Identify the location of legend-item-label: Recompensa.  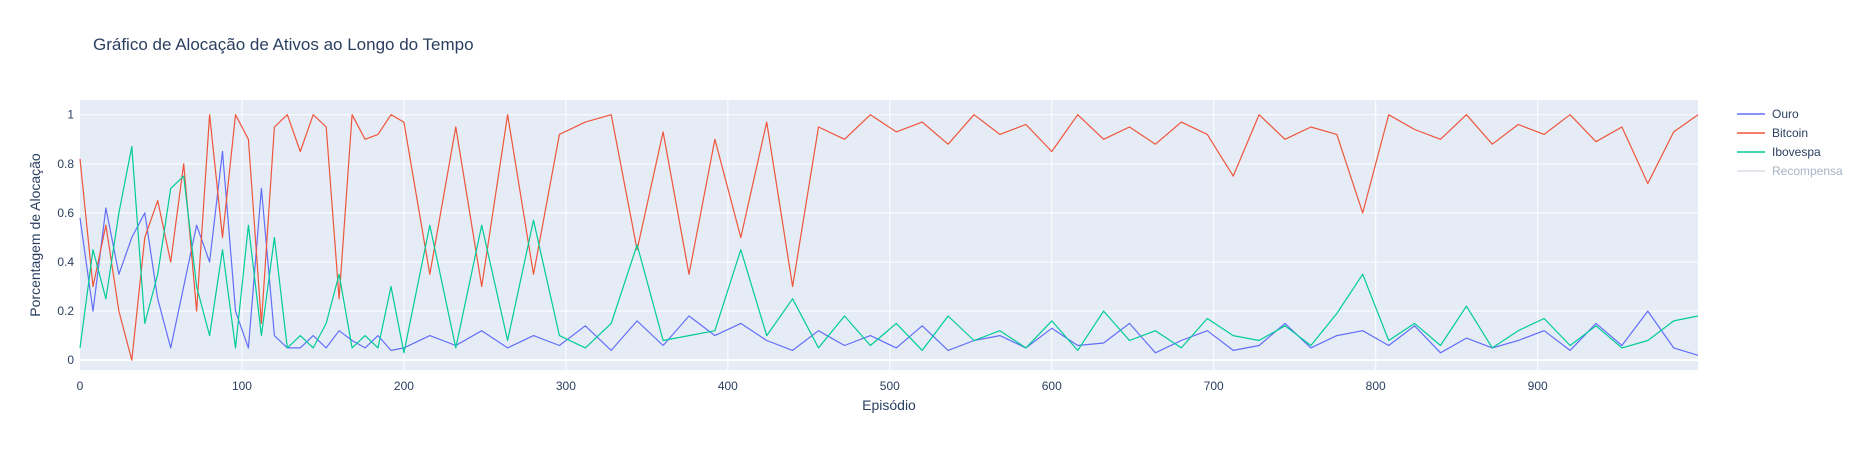
(1807, 171).